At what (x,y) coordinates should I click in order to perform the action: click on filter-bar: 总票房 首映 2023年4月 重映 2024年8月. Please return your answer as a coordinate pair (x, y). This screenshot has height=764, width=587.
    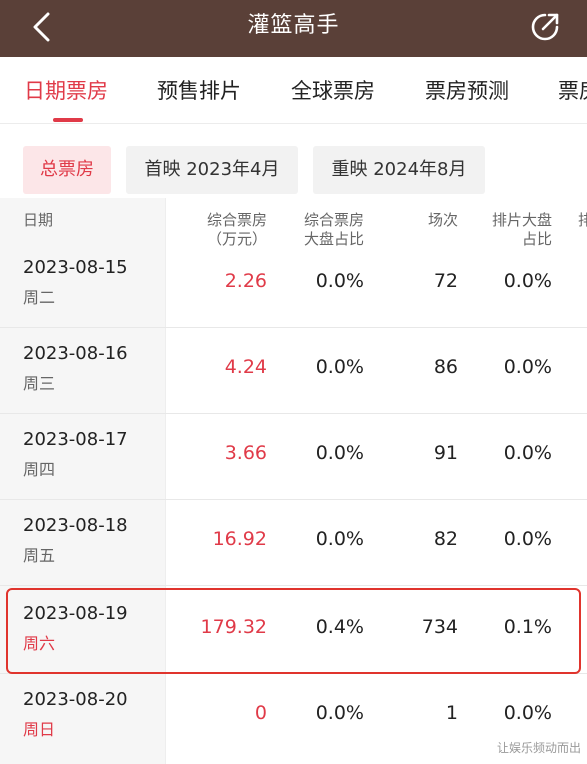
    Looking at the image, I should click on (293, 161).